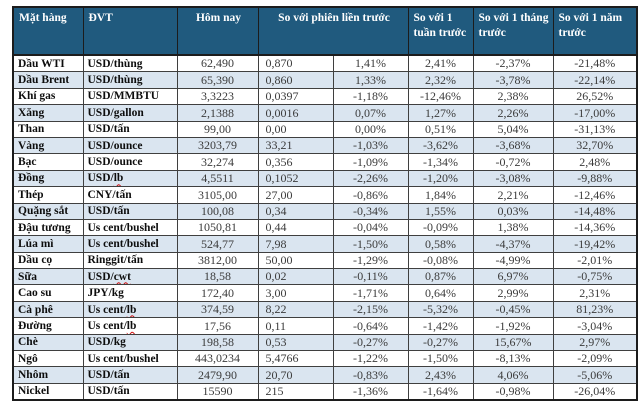 This screenshot has height=408, width=640. I want to click on cell-pct-week: 2,41%, so click(440, 63).